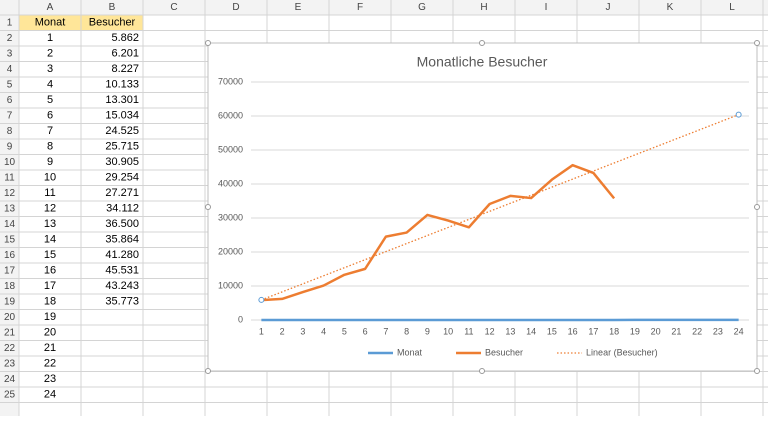 This screenshot has width=768, height=421. What do you see at coordinates (261, 331) in the screenshot?
I see `x-tick-label: 1` at bounding box center [261, 331].